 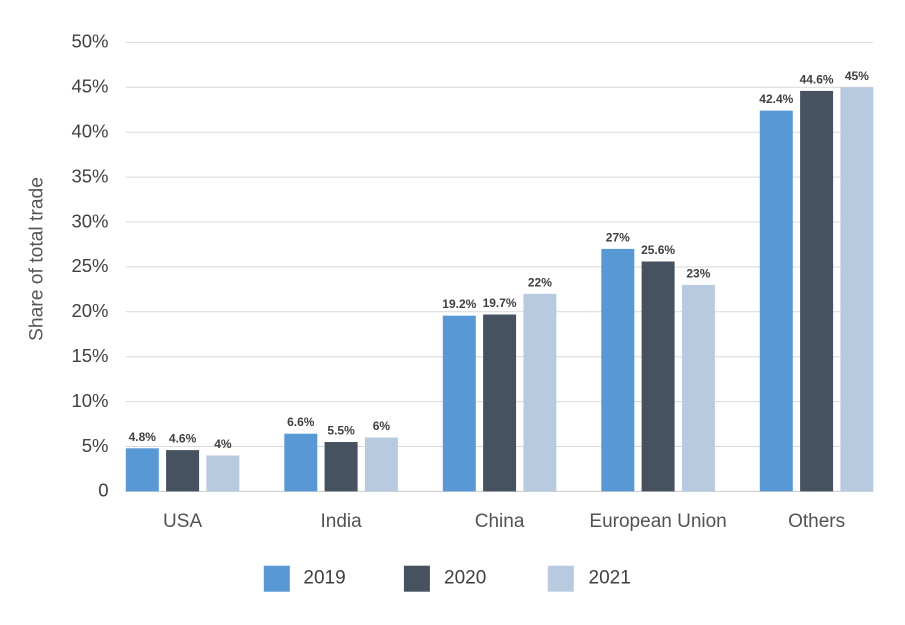 I want to click on svg-text: 2019, so click(x=324, y=578).